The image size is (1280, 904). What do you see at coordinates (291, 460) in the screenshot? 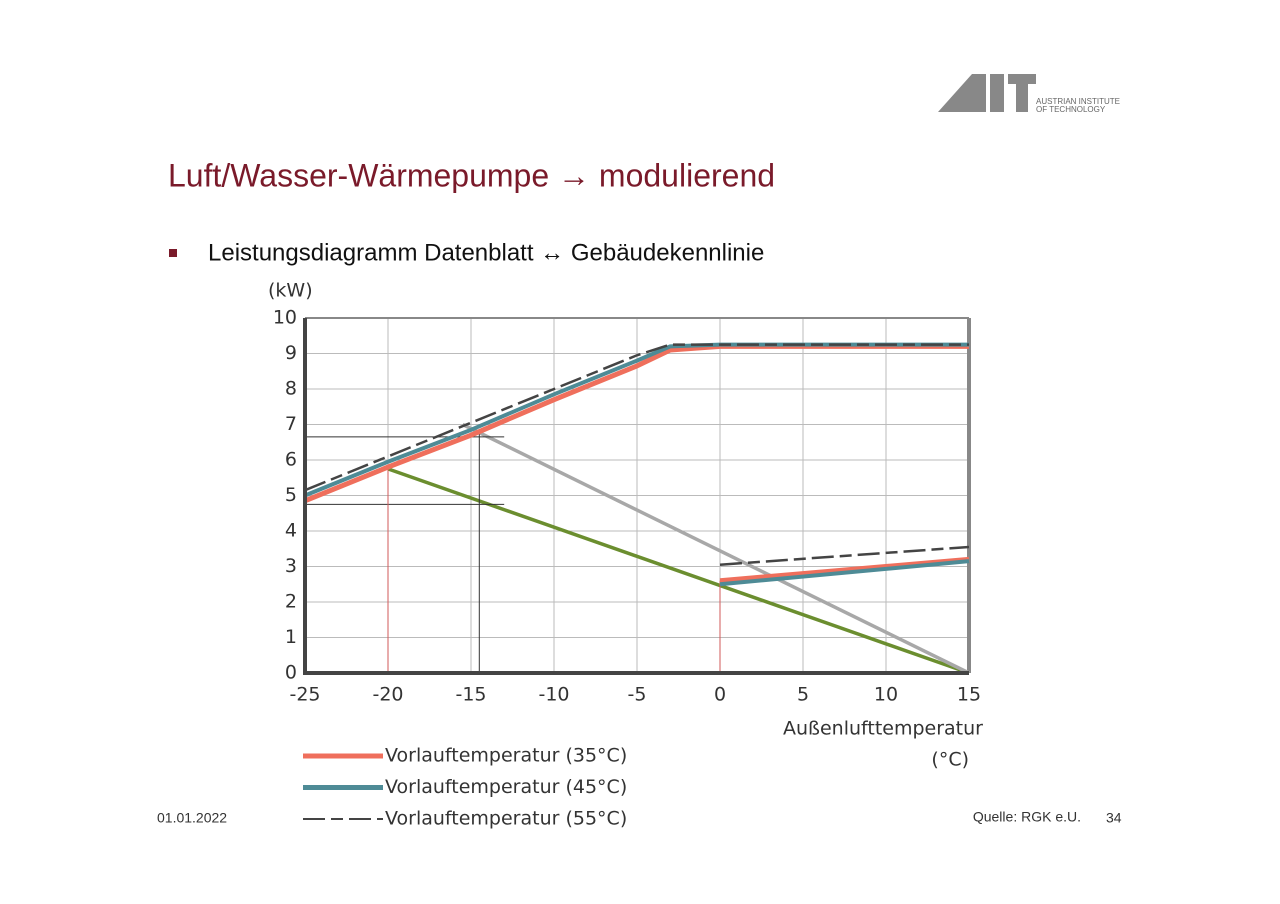
I see `y-tick-label: 6` at bounding box center [291, 460].